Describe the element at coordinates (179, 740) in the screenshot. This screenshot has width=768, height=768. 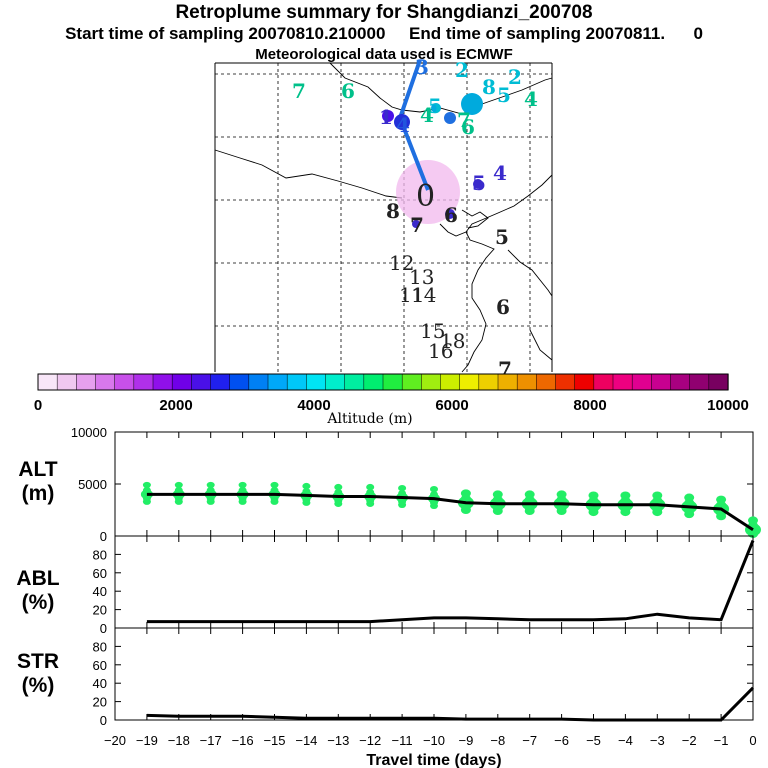
I see `x-tick-label: −18` at that location.